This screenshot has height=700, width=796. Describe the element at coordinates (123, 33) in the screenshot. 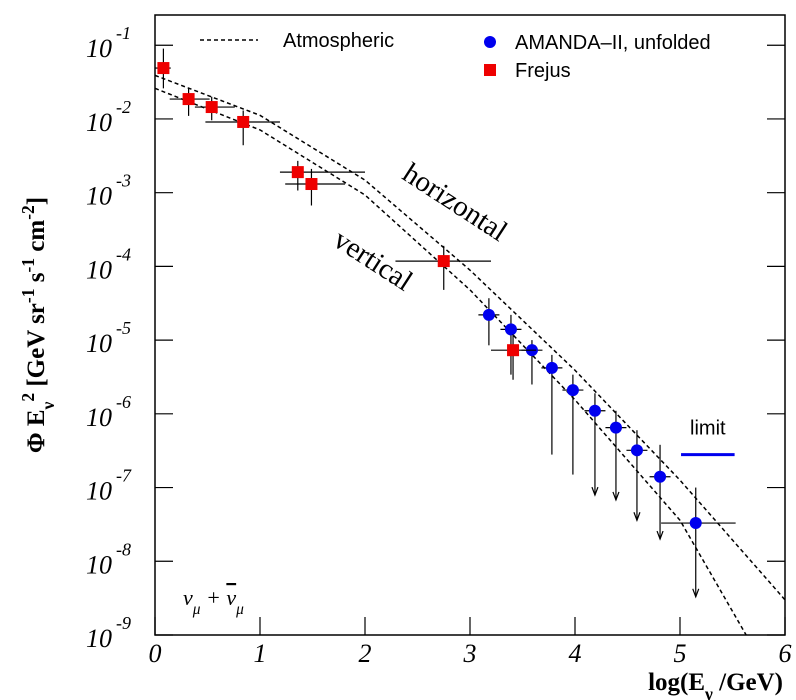

I see `y-tick-exponent: -1` at that location.